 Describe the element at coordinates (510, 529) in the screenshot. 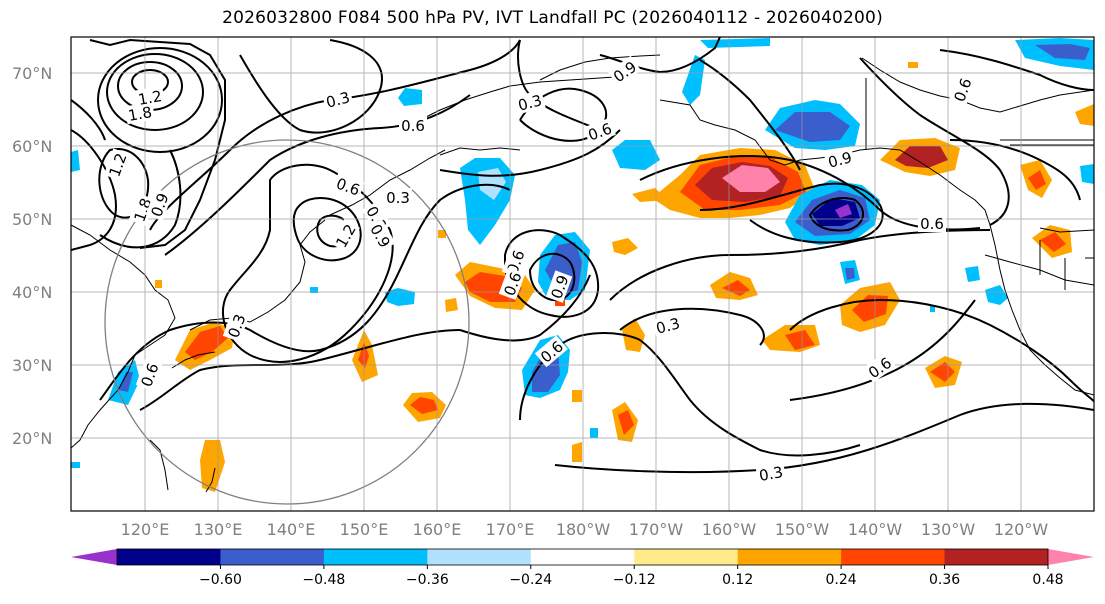

I see `lon-label: 170°E` at that location.